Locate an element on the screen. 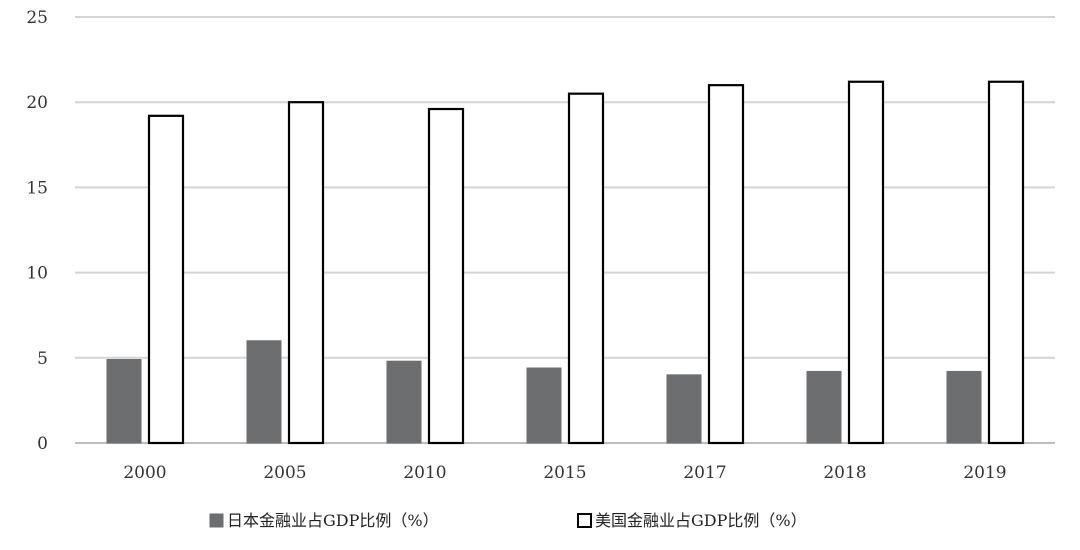  x-axis-ticks: 2000 2005 2010 2015 2017 2018 2019 is located at coordinates (564, 473).